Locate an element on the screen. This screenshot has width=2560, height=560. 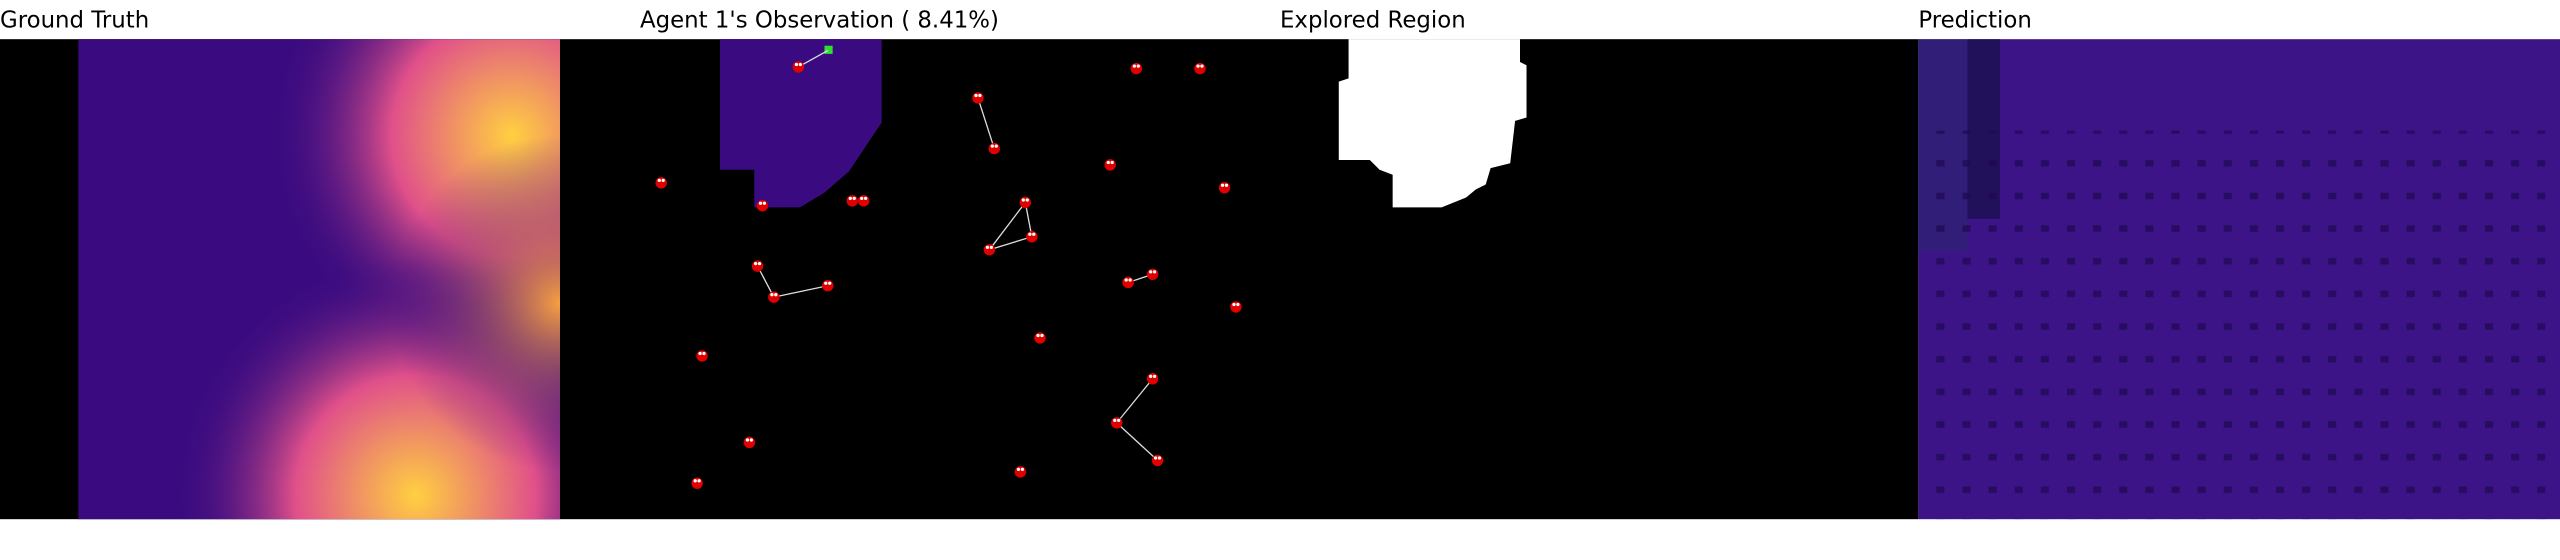
panel-title: Explored Region is located at coordinates (1373, 21).